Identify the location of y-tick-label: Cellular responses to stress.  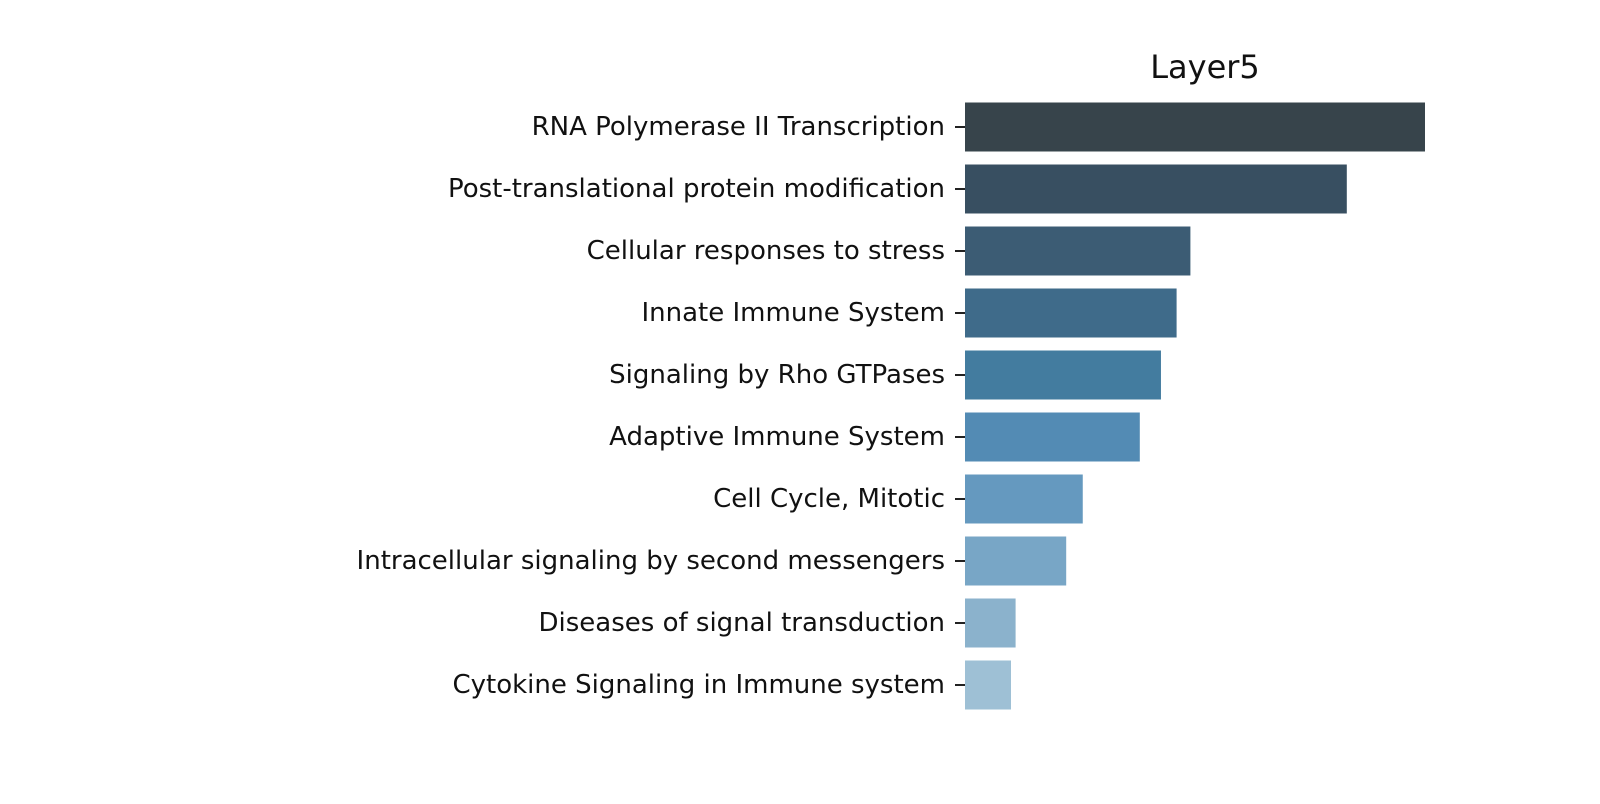
(766, 251).